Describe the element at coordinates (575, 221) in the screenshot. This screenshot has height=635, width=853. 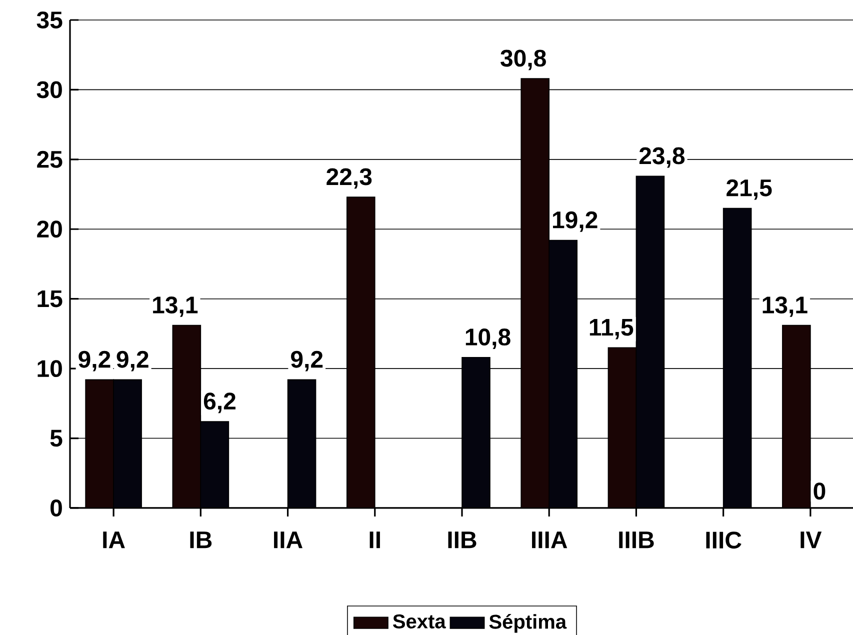
I see `data-label: 19,2` at that location.